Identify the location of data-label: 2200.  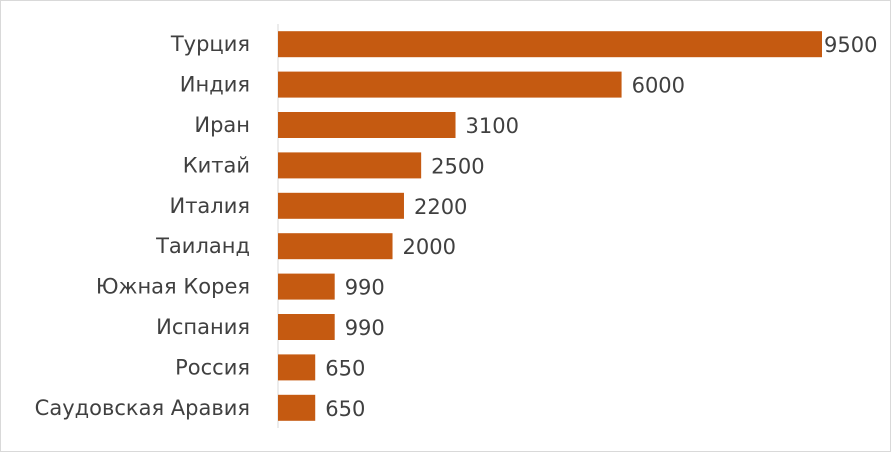
(440, 207).